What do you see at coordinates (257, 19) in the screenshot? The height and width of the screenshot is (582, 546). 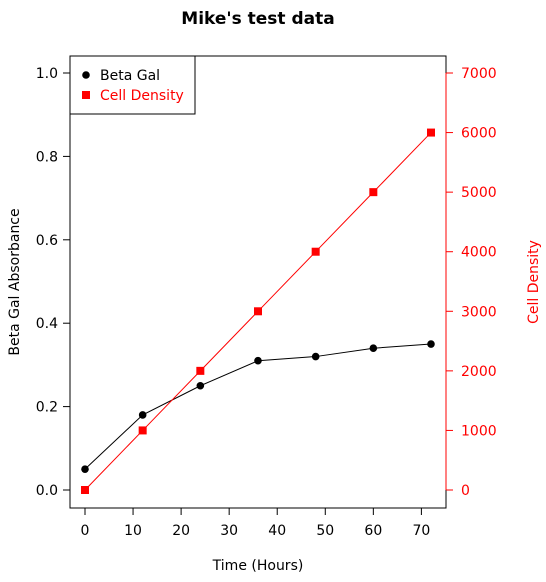 I see `chart-title: Mike's test data` at bounding box center [257, 19].